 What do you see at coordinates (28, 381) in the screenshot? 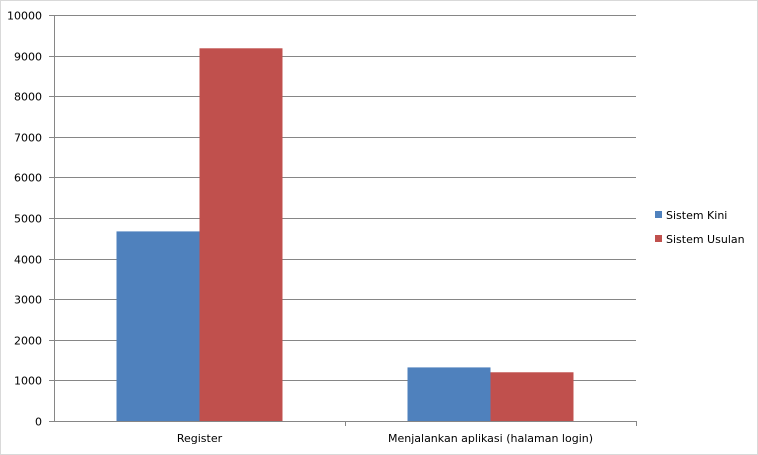
I see `y-tick-label: 1000` at bounding box center [28, 381].